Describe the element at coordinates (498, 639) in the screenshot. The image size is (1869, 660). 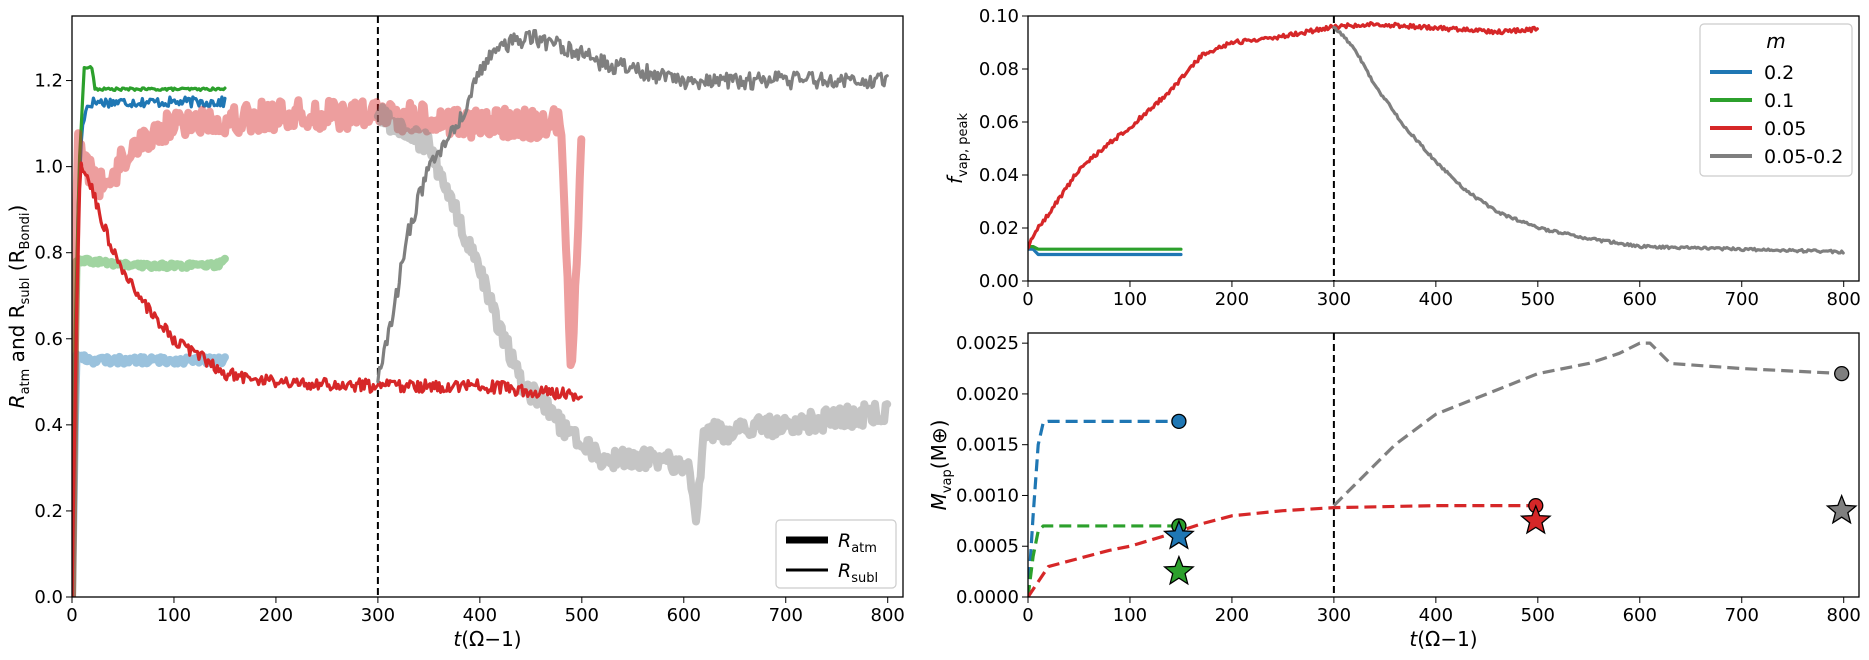
I see `label-part: −1` at that location.